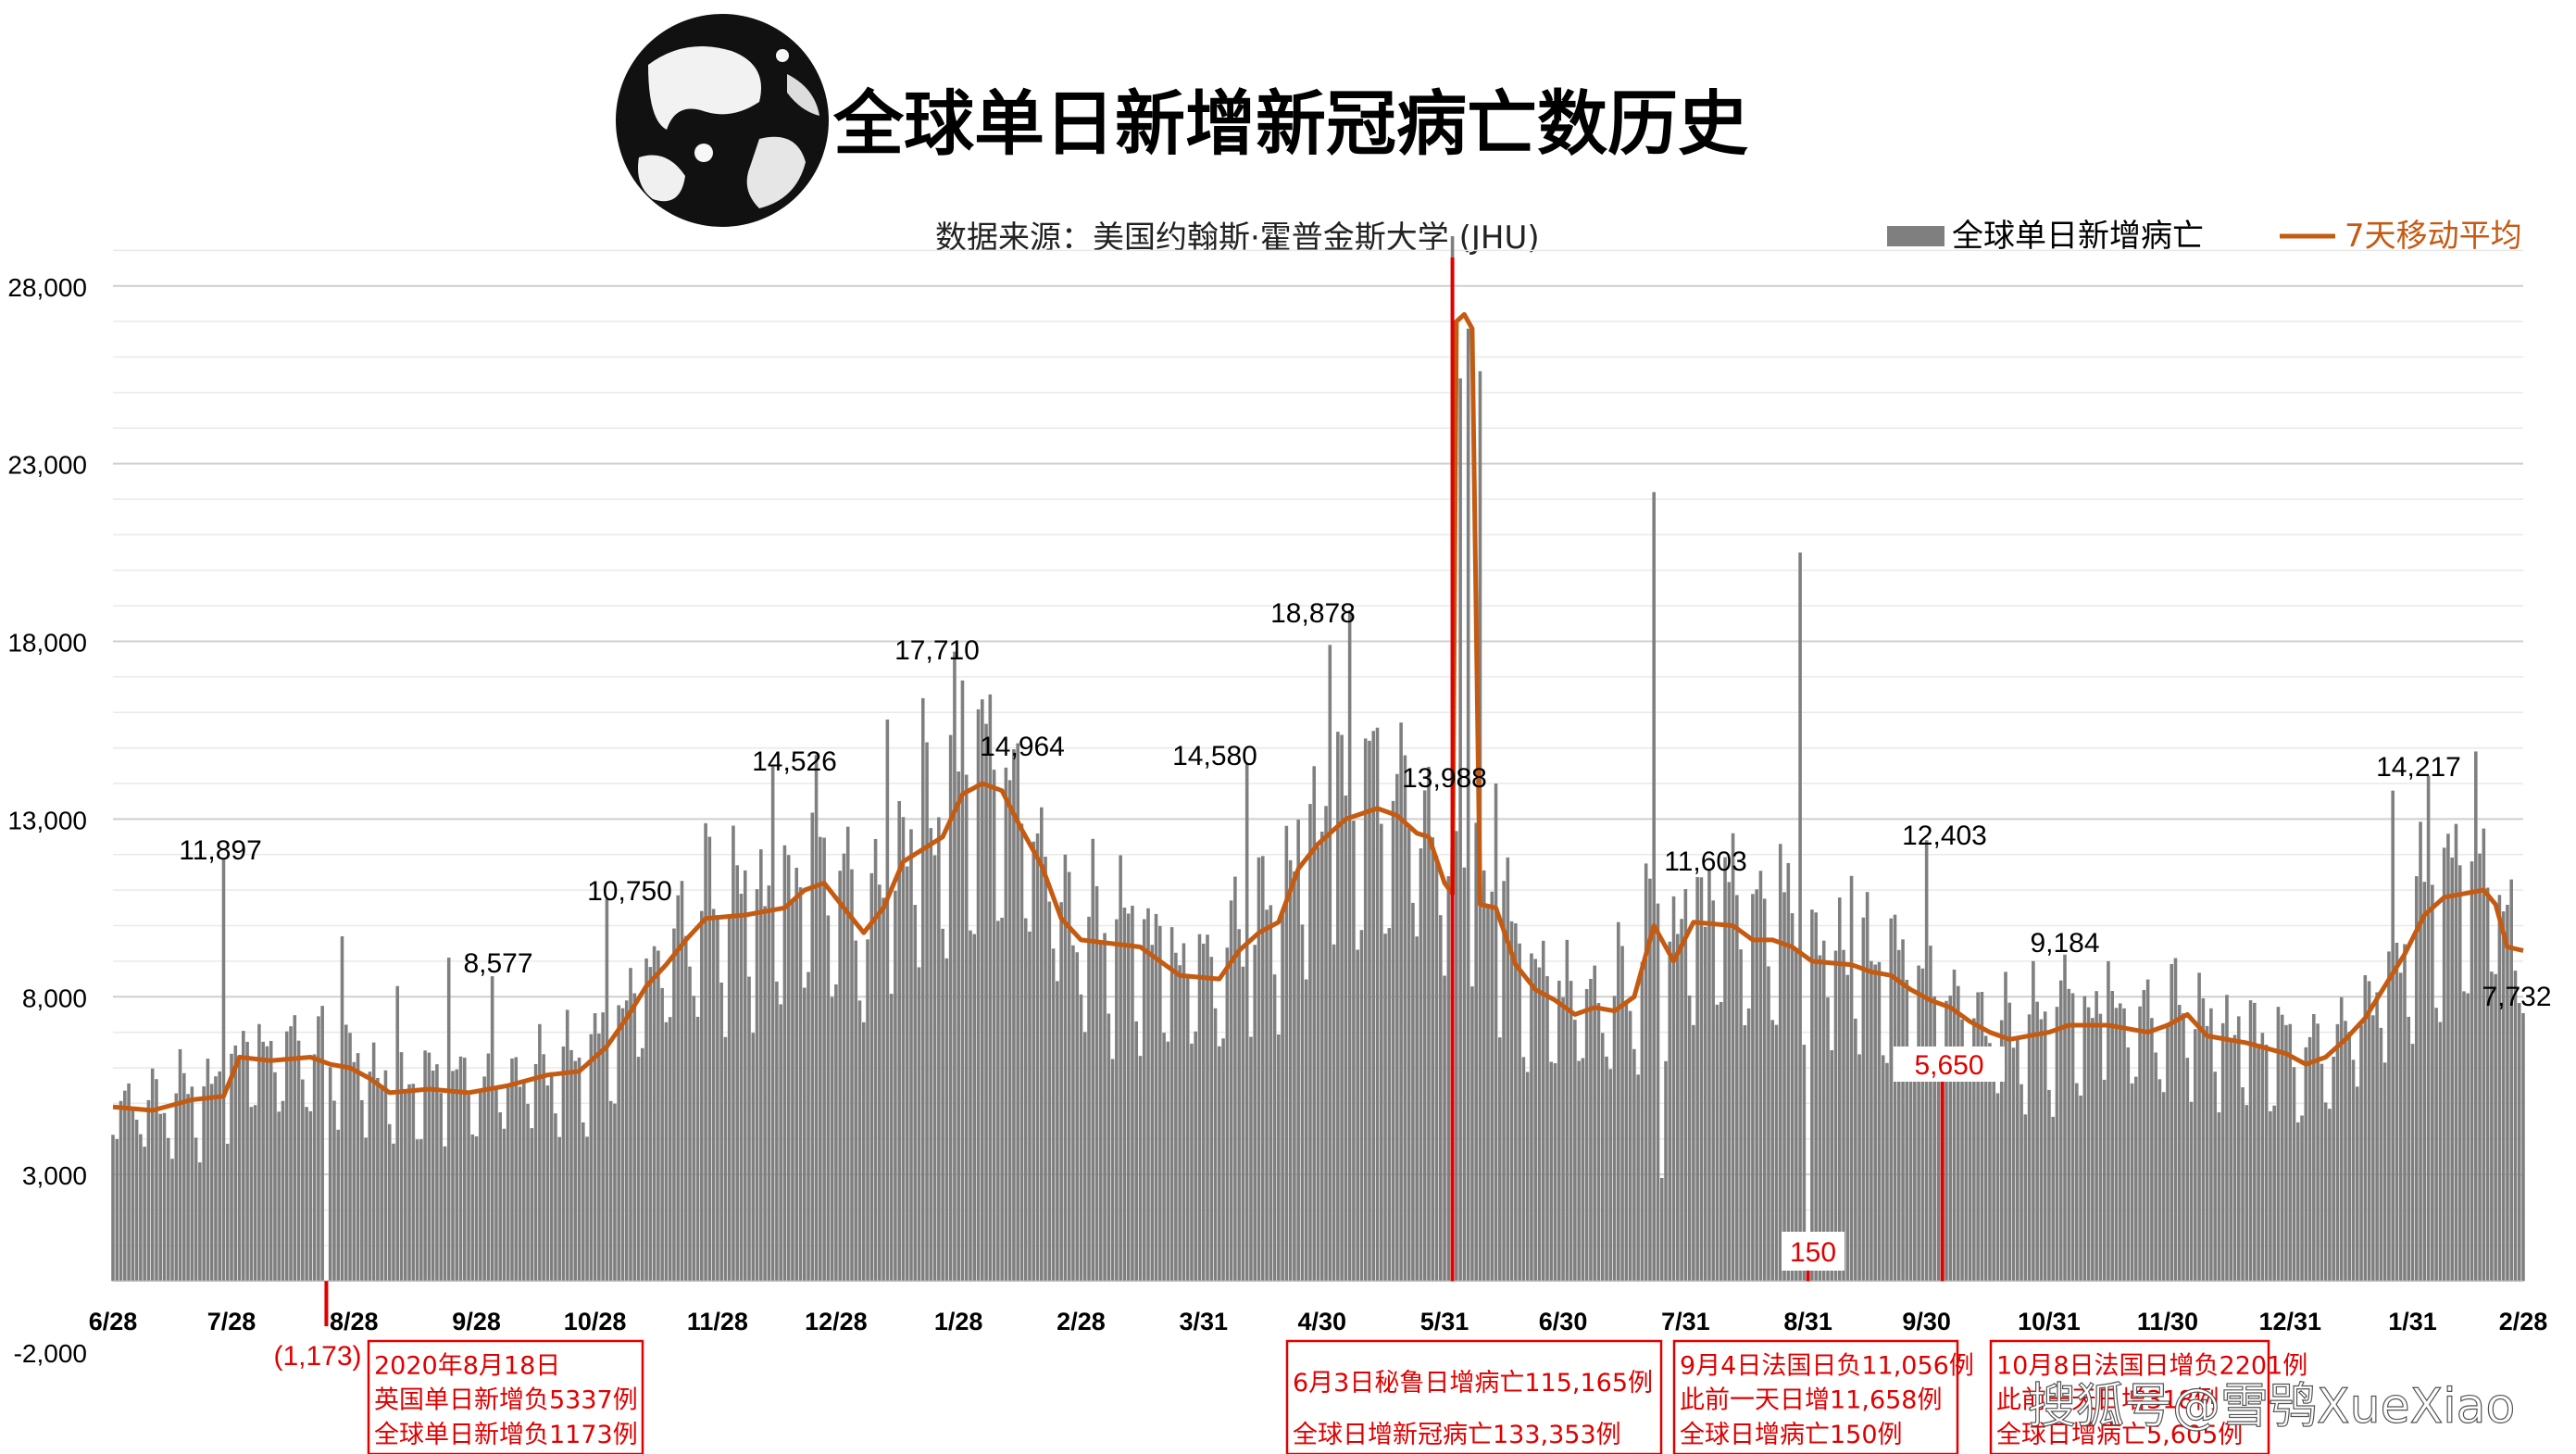 The height and width of the screenshot is (1454, 2576). What do you see at coordinates (1827, 1366) in the screenshot?
I see `annotation-line: 9月4日法国日负11,056例` at bounding box center [1827, 1366].